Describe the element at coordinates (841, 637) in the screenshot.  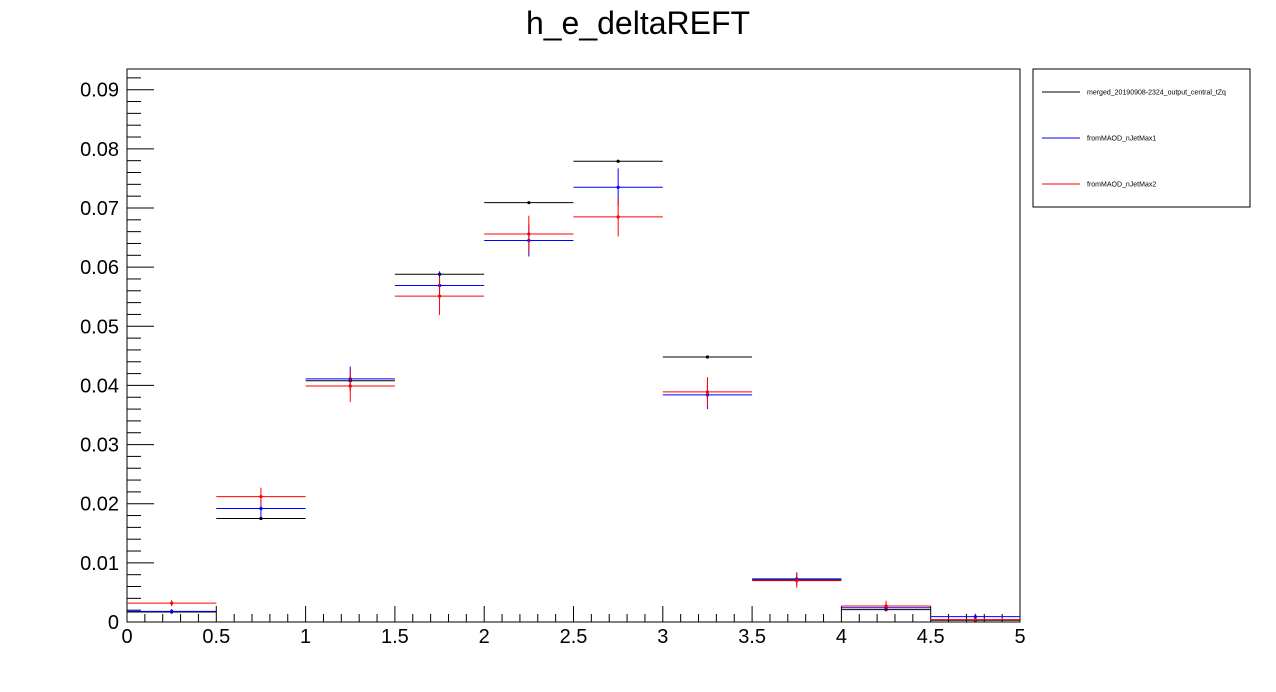
I see `x-tick-label: 4` at that location.